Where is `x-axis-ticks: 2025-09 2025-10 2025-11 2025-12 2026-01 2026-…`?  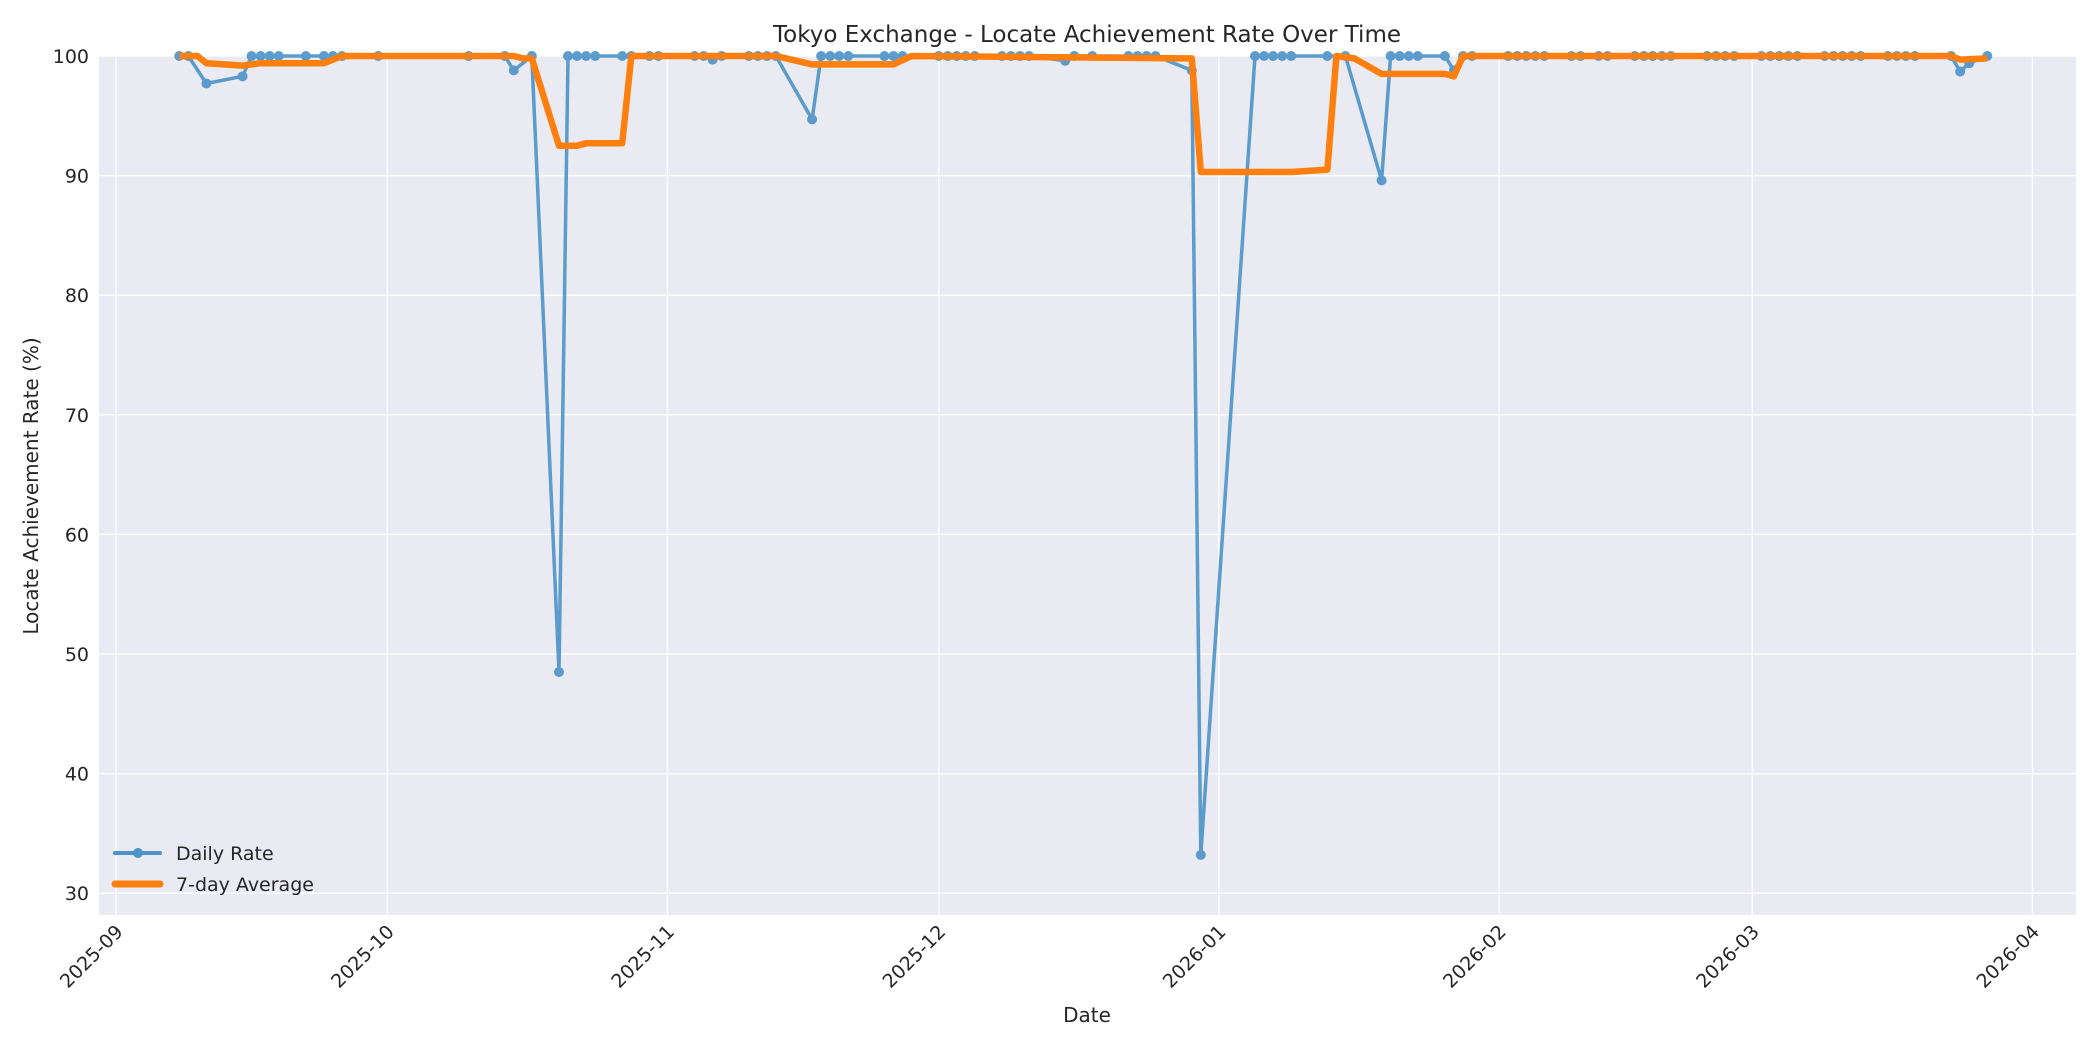
x-axis-ticks: 2025-09 2025-10 2025-11 2025-12 2026-01 2026-… is located at coordinates (1050, 957).